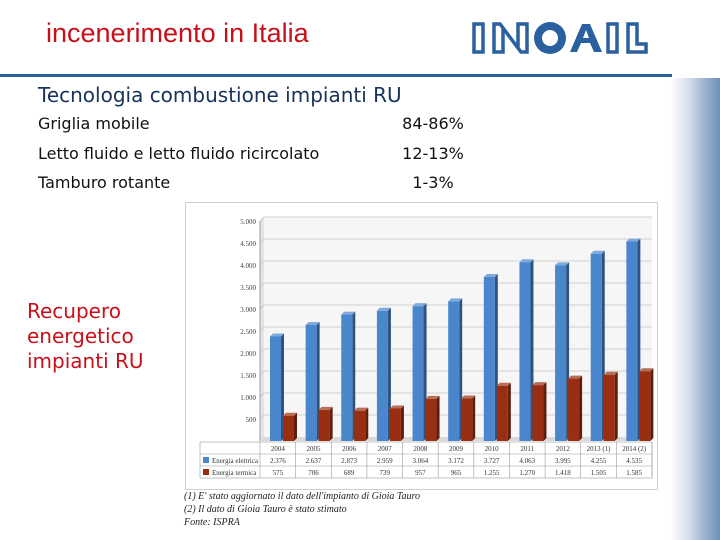  I want to click on x-tick-label: 2010, so click(492, 449).